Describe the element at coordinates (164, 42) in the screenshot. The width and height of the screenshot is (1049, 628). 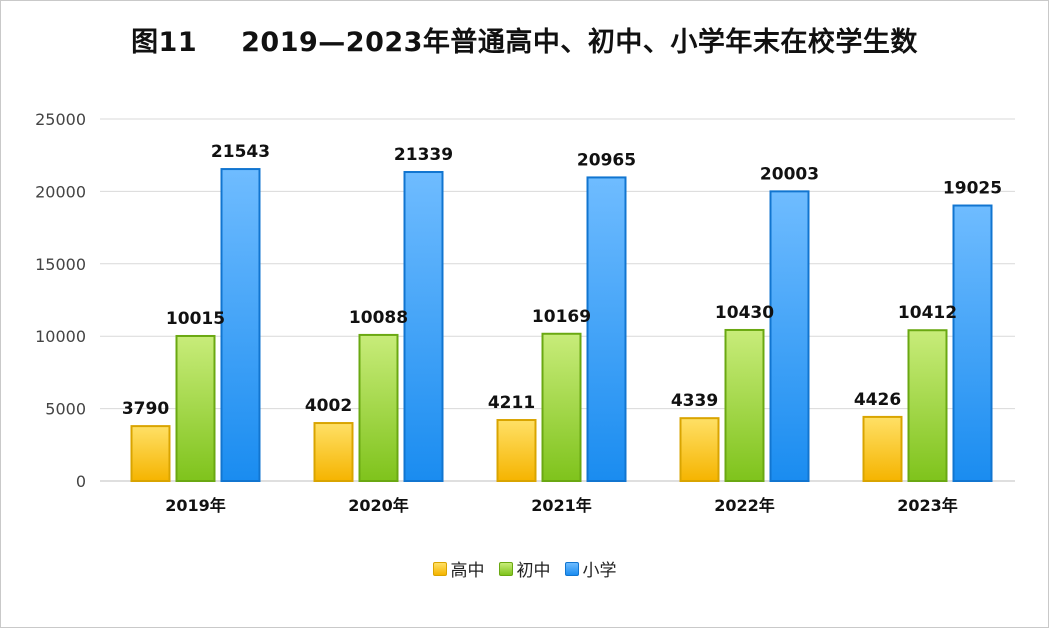
I see `chart-title-prefix: 图11` at that location.